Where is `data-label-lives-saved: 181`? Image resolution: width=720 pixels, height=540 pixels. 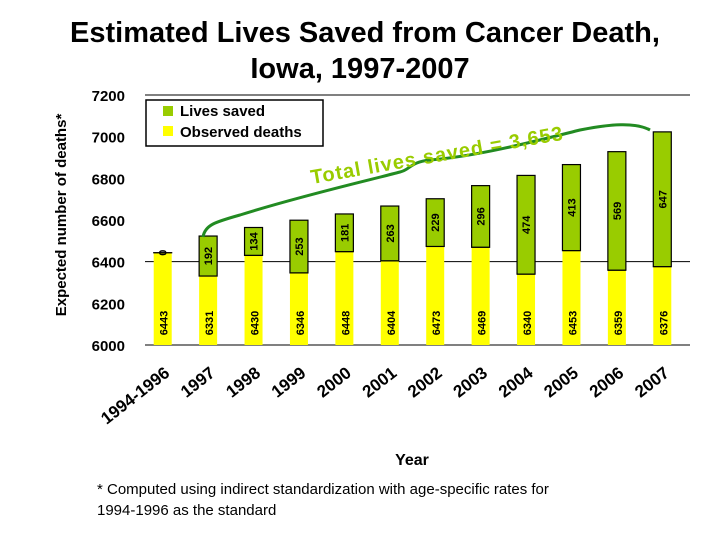
data-label-lives-saved: 181 is located at coordinates (345, 233).